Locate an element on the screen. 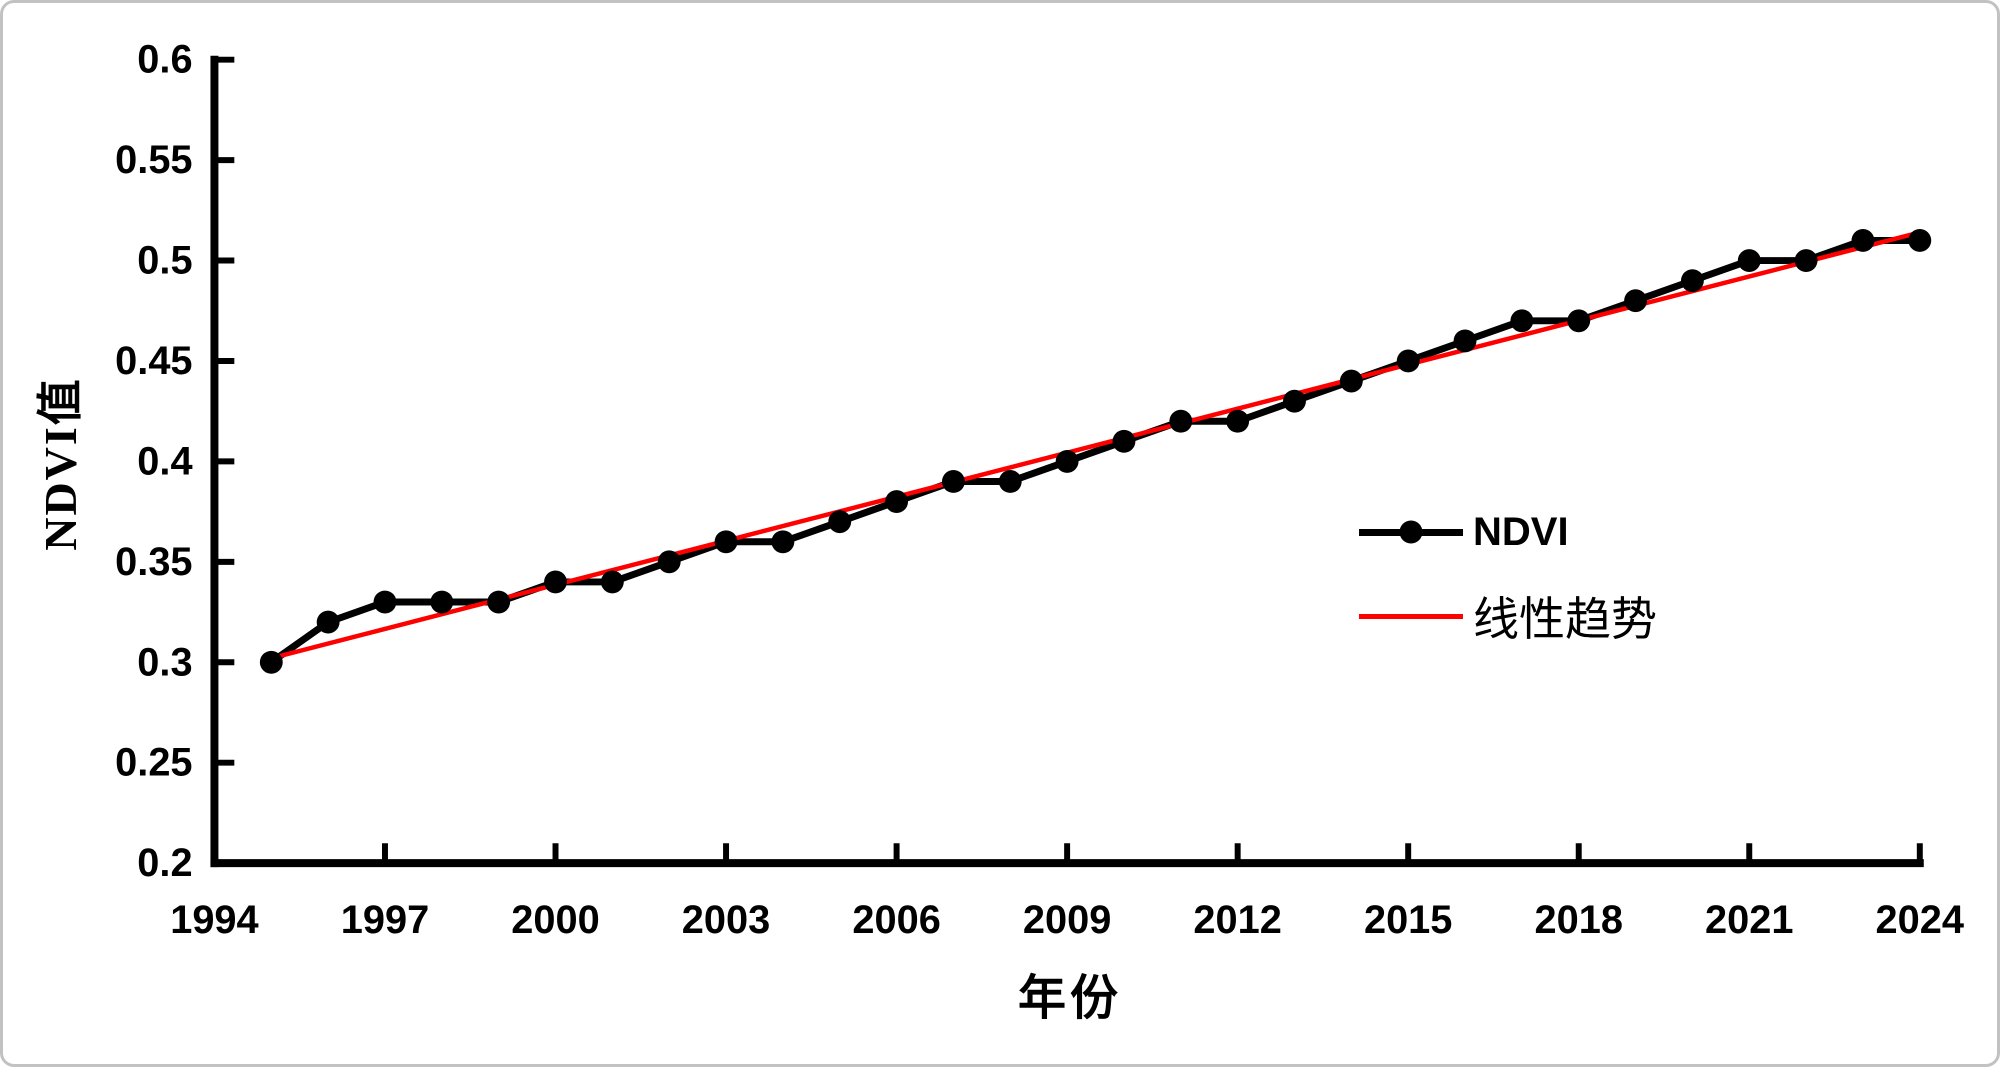 The width and height of the screenshot is (2000, 1067). x-tick-label: 1994 is located at coordinates (214, 920).